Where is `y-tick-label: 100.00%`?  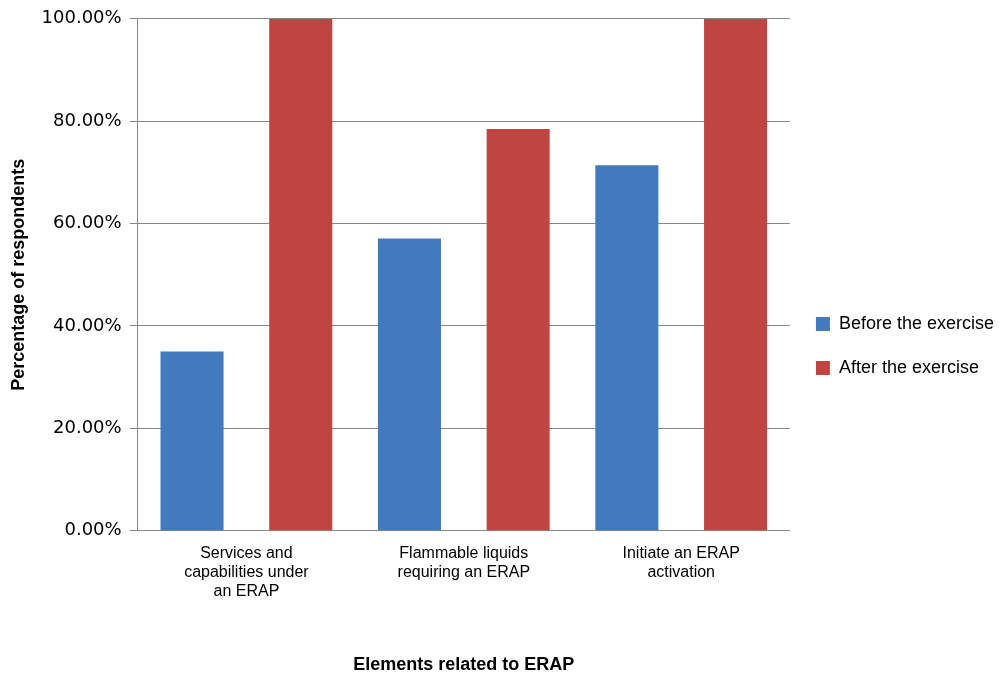
y-tick-label: 100.00% is located at coordinates (81, 17).